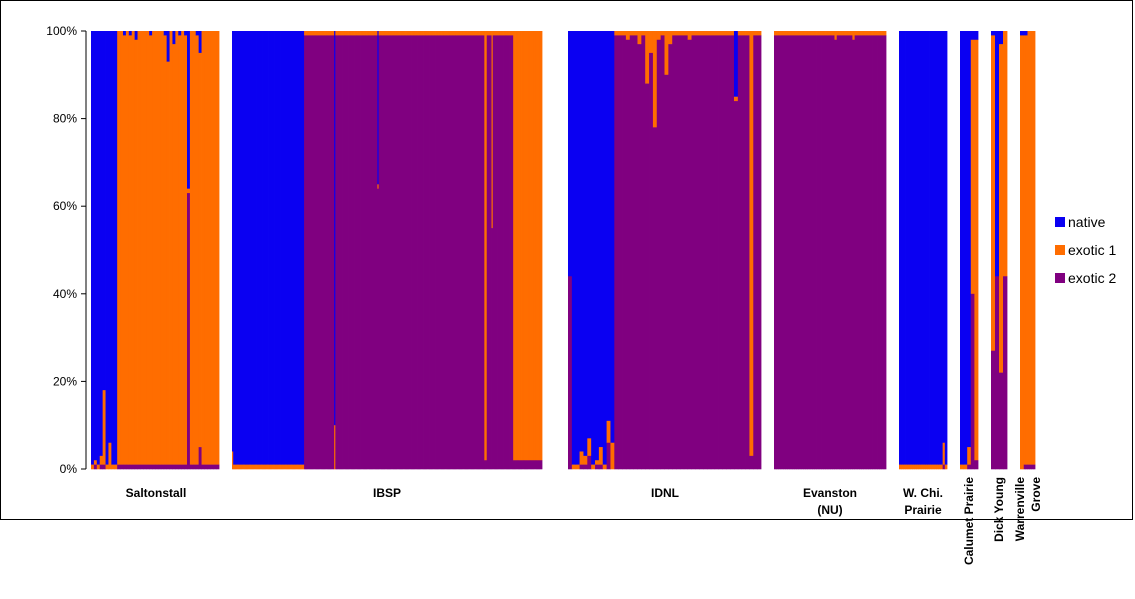  What do you see at coordinates (999, 509) in the screenshot?
I see `group-label-dick-young: Dick Young` at bounding box center [999, 509].